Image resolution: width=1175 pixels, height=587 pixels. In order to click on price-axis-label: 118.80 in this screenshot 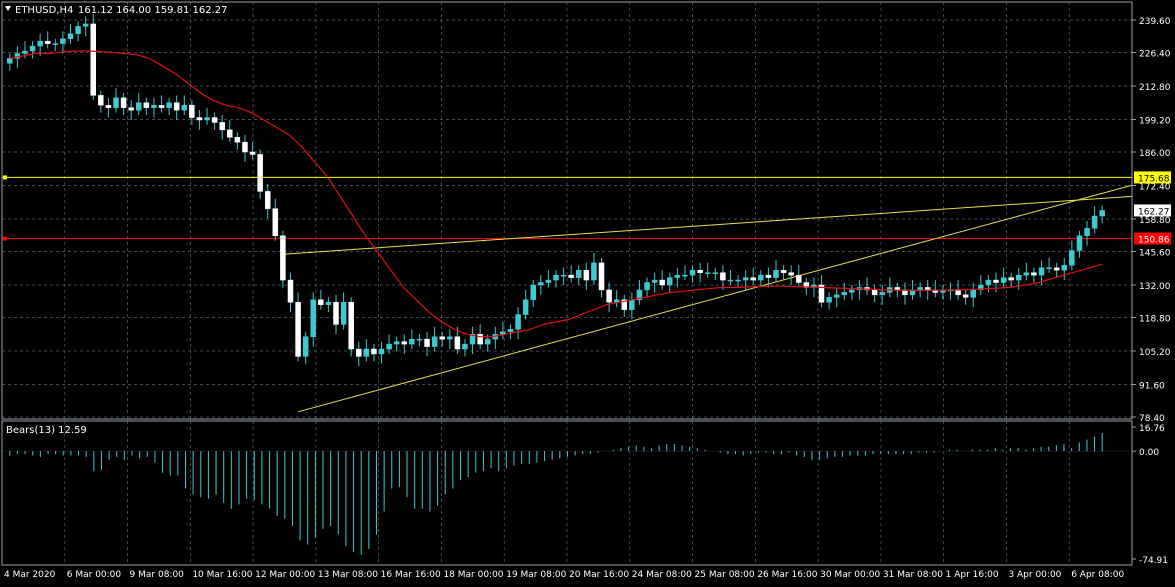, I will do `click(1155, 320)`.